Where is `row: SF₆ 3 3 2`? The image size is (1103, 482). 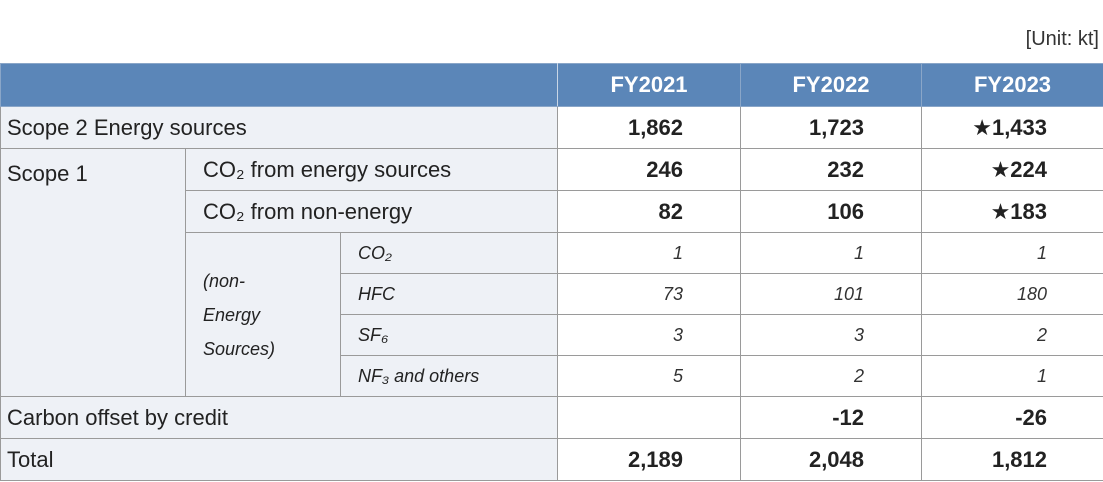 row: SF₆ 3 3 2 is located at coordinates (552, 335).